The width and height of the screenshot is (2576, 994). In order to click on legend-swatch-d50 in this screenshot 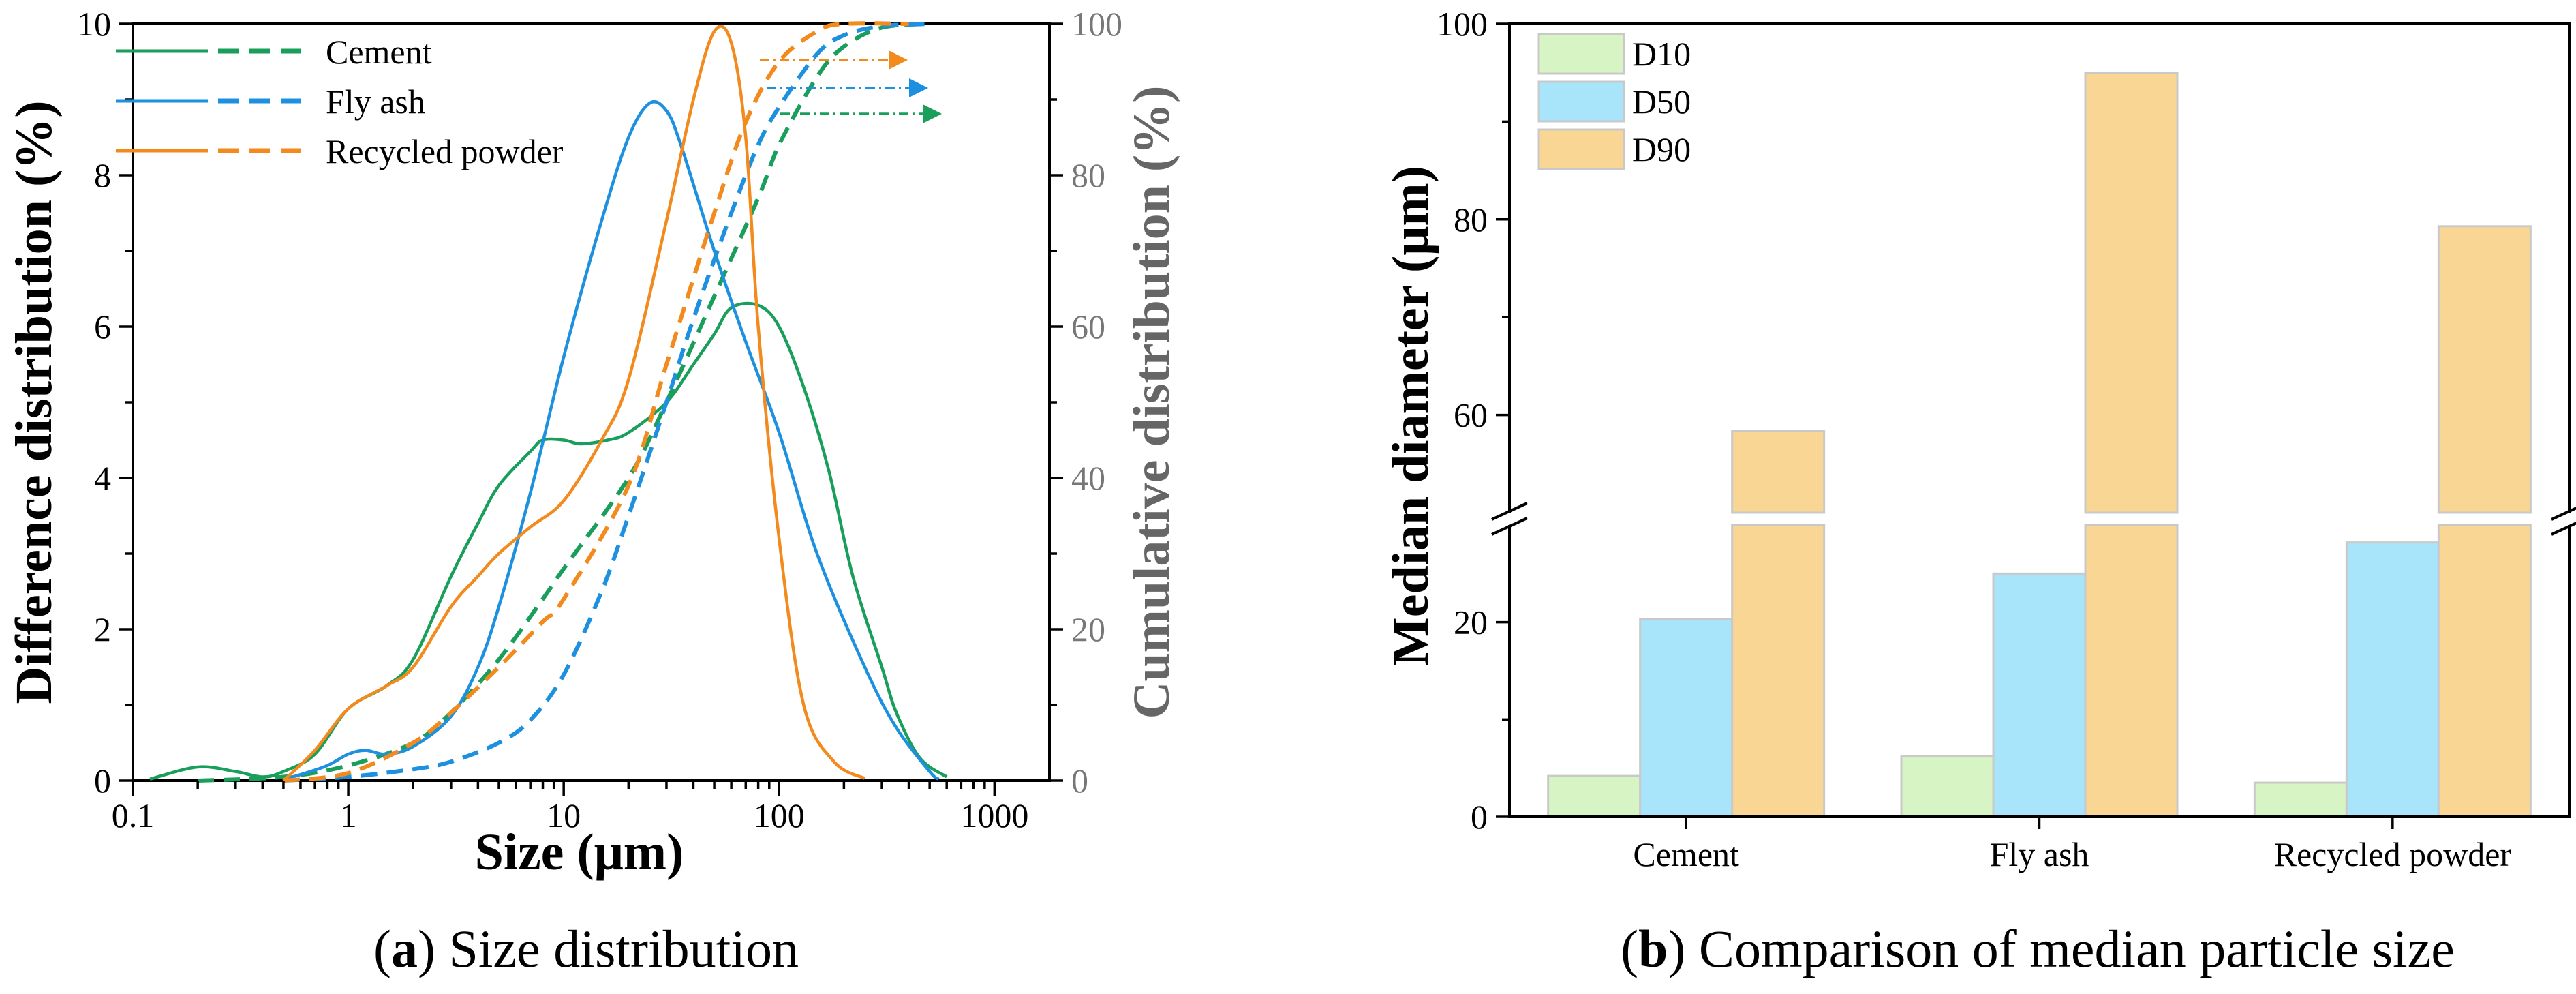, I will do `click(1581, 101)`.